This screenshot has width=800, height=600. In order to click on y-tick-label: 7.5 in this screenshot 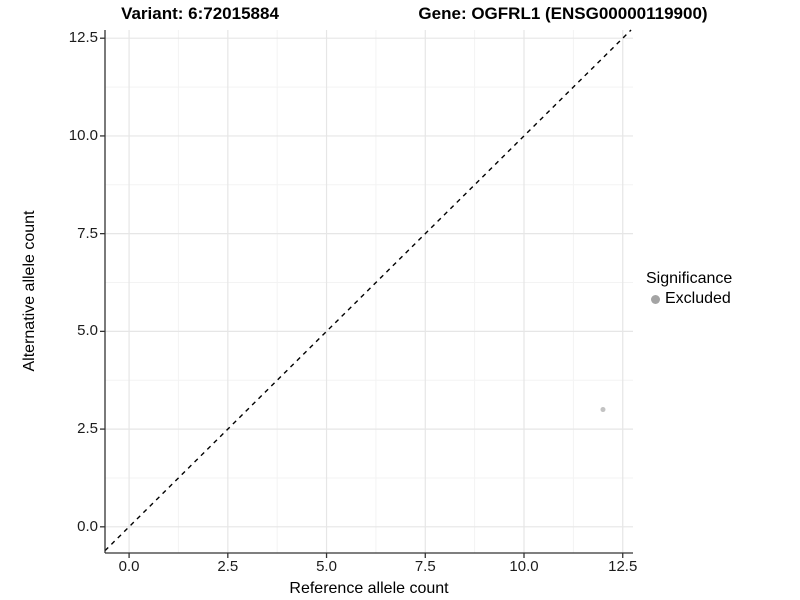, I will do `click(87, 233)`.